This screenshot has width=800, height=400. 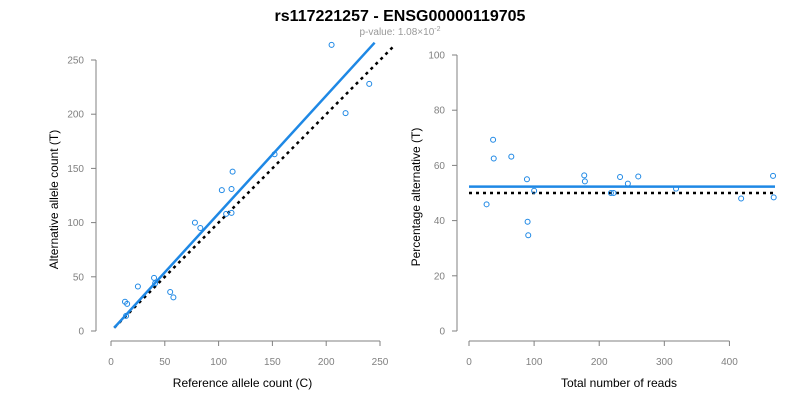 What do you see at coordinates (79, 277) in the screenshot?
I see `allele-count-y-tick-label: 50` at bounding box center [79, 277].